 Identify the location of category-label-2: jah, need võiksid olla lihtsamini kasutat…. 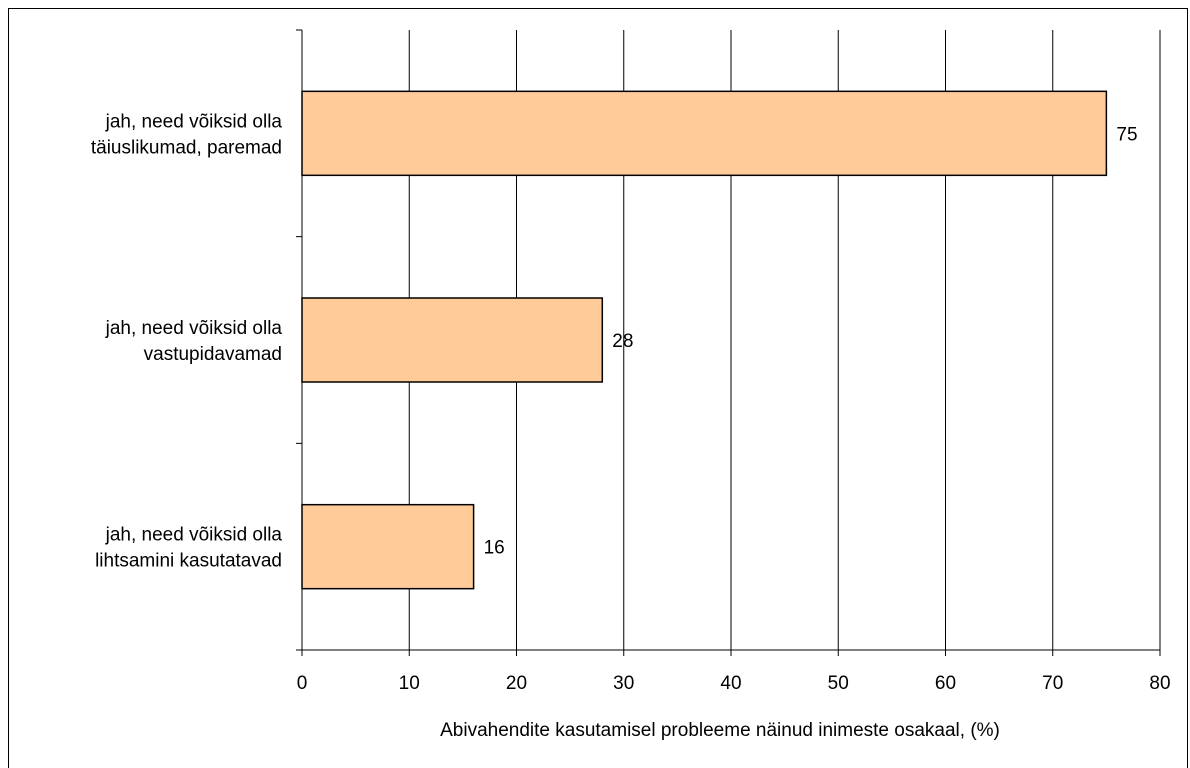
(188, 548).